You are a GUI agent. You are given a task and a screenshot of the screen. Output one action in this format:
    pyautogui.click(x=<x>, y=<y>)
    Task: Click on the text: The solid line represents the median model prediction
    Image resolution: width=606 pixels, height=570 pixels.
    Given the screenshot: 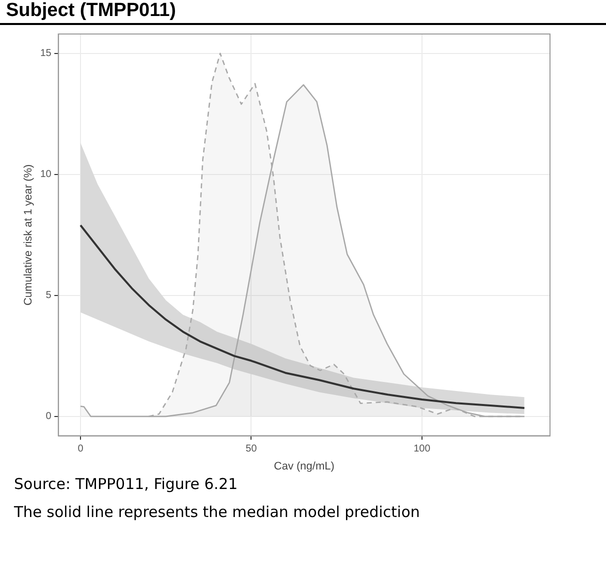 What is the action you would take?
    pyautogui.click(x=217, y=512)
    